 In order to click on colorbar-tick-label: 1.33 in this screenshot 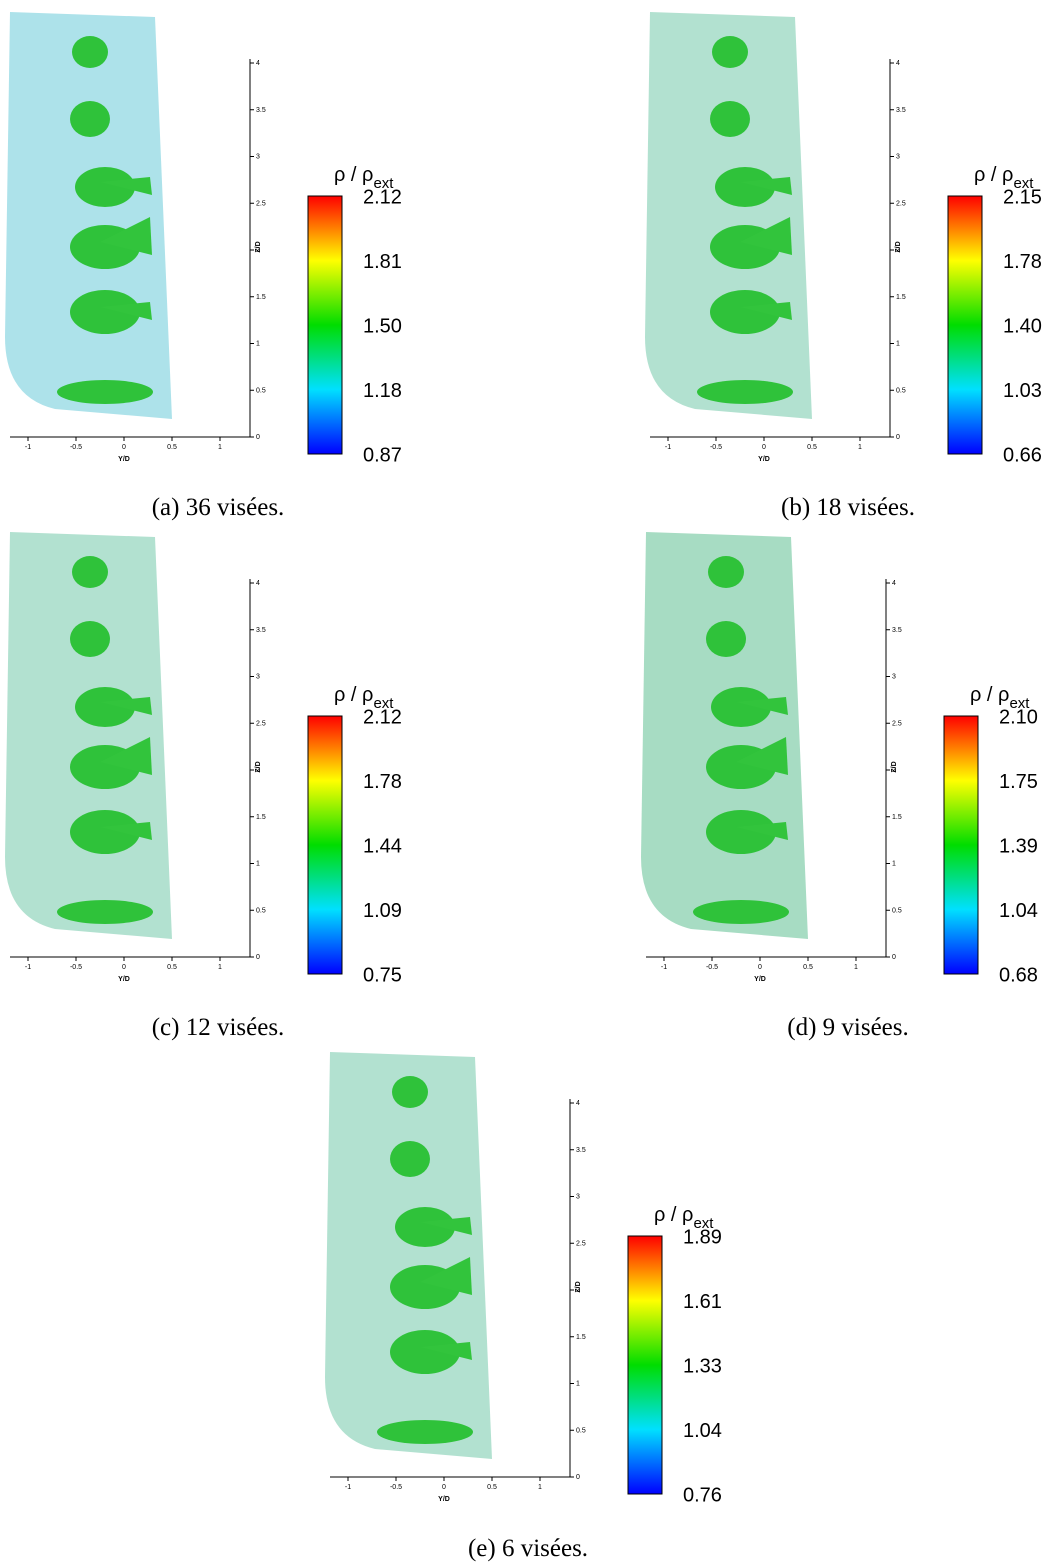, I will do `click(702, 1366)`.